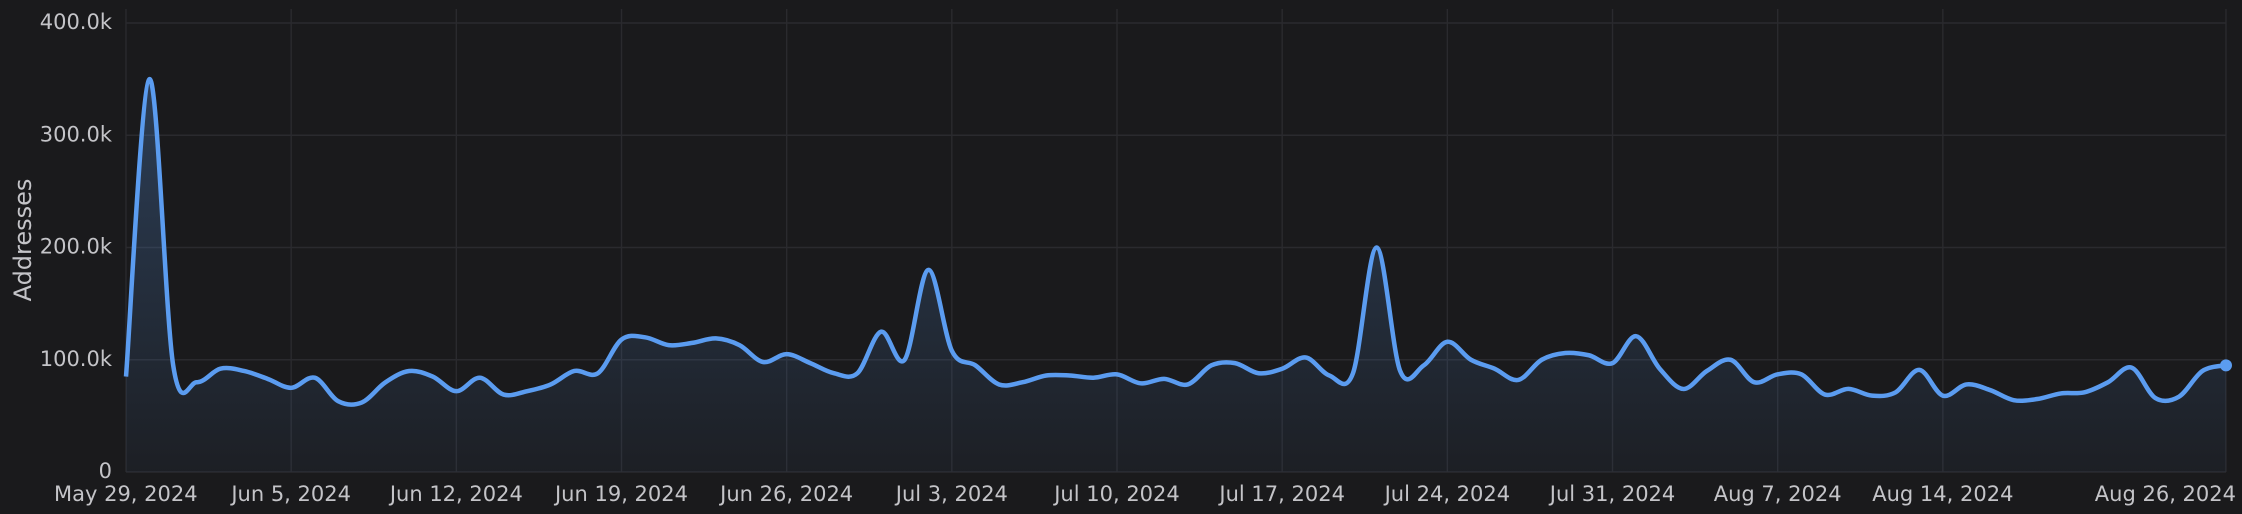 Image resolution: width=2242 pixels, height=514 pixels. Describe the element at coordinates (620, 494) in the screenshot. I see `x-tick-label: Jun 19, 2024` at that location.